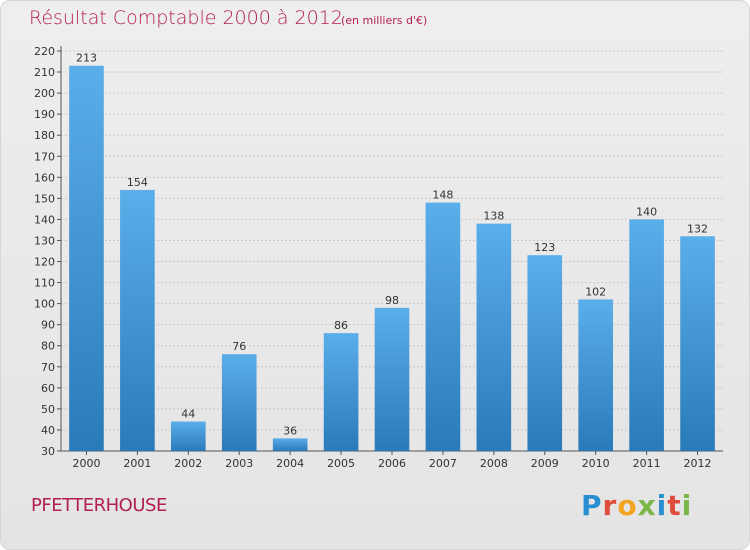 The width and height of the screenshot is (750, 550). What do you see at coordinates (48, 367) in the screenshot?
I see `y-tick-label: 70` at bounding box center [48, 367].